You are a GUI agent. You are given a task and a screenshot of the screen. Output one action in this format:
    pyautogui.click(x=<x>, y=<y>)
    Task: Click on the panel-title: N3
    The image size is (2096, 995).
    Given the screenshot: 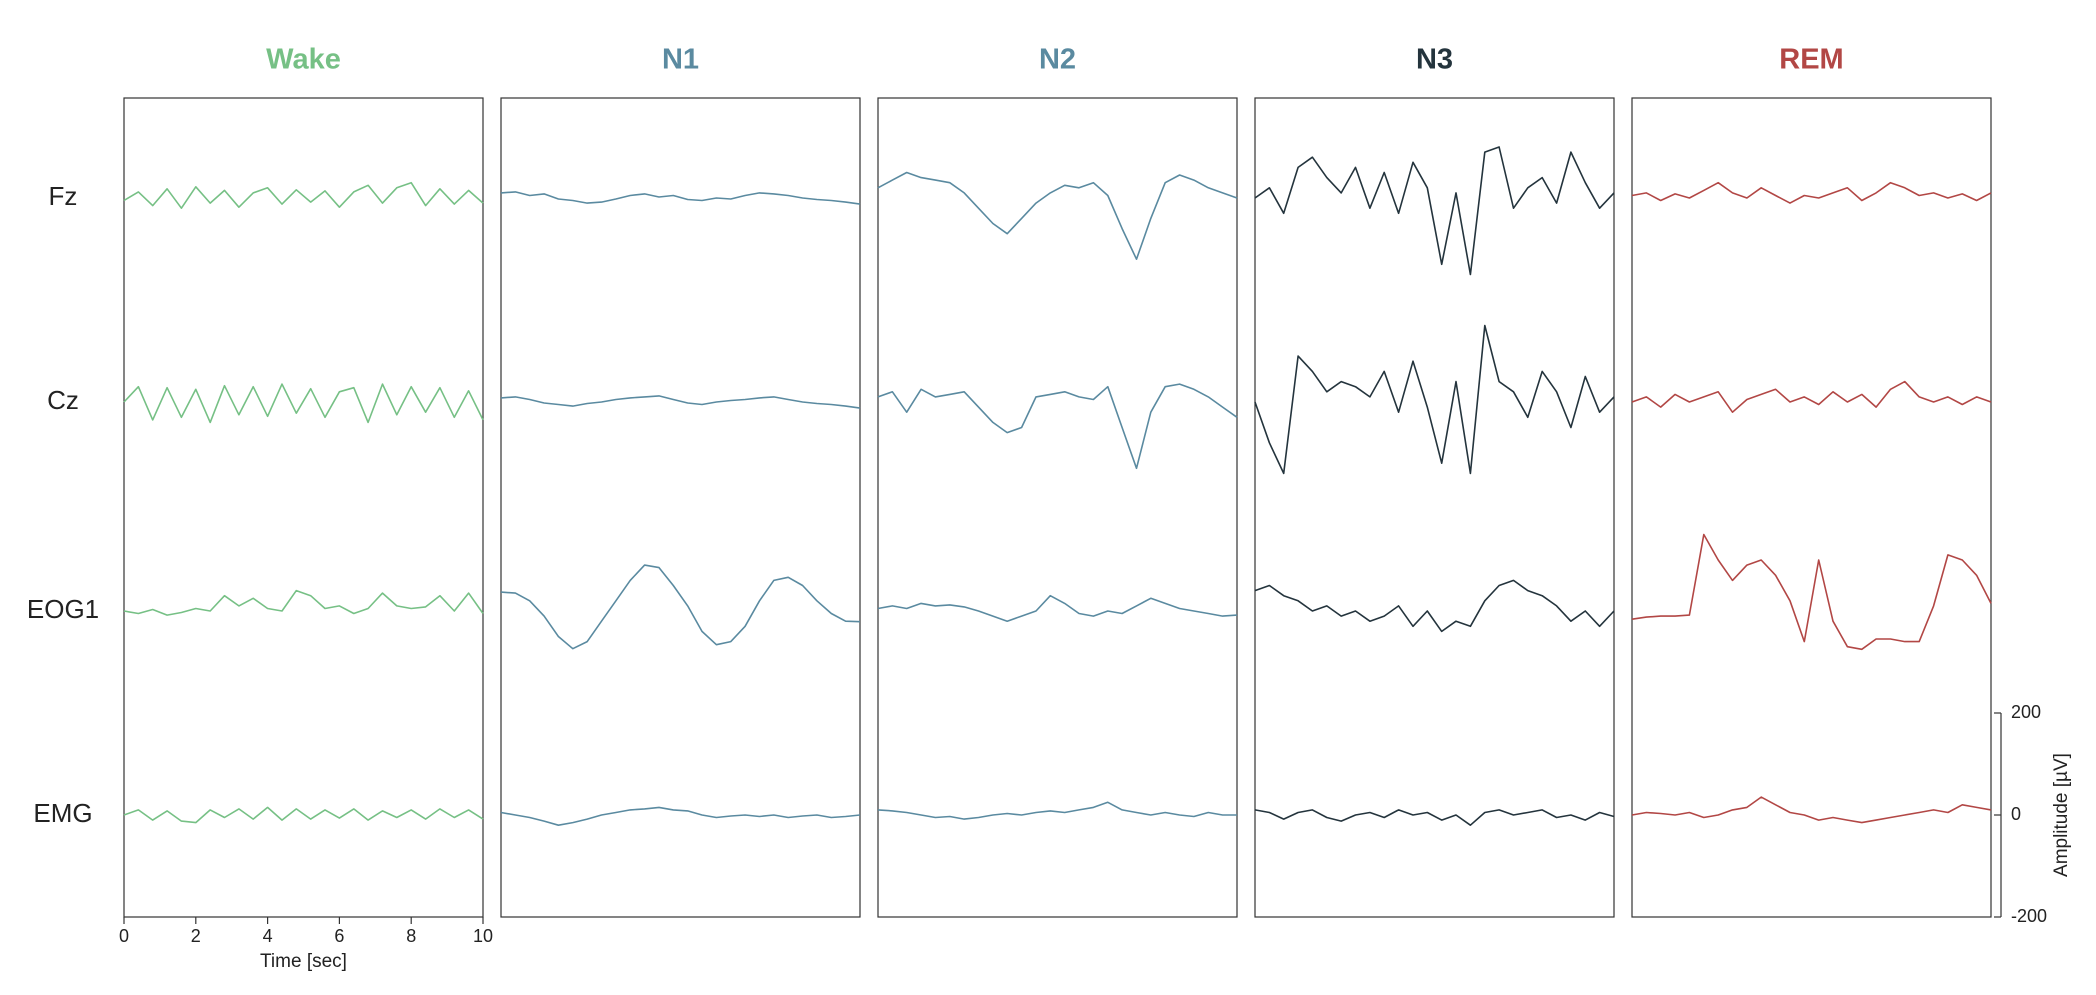 What is the action you would take?
    pyautogui.click(x=1434, y=60)
    